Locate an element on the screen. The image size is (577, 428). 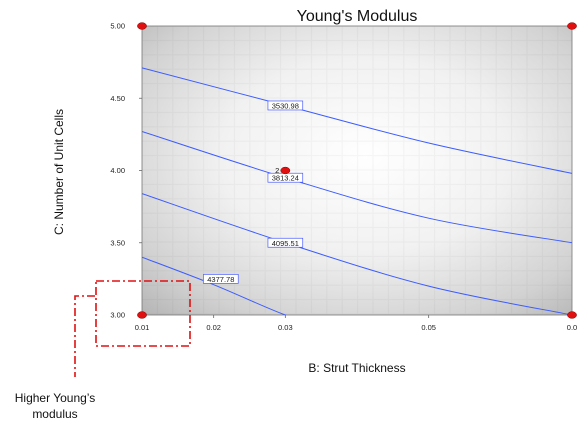
x-tick-label: 0.02 is located at coordinates (213, 327).